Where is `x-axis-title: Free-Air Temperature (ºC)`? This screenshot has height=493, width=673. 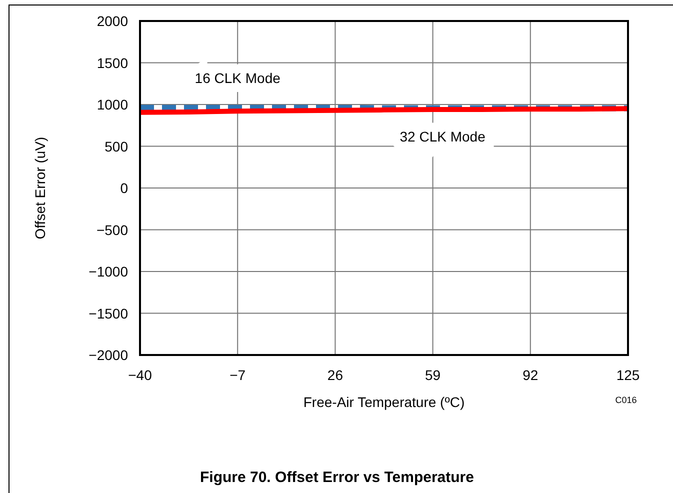 x-axis-title: Free-Air Temperature (ºC) is located at coordinates (384, 402).